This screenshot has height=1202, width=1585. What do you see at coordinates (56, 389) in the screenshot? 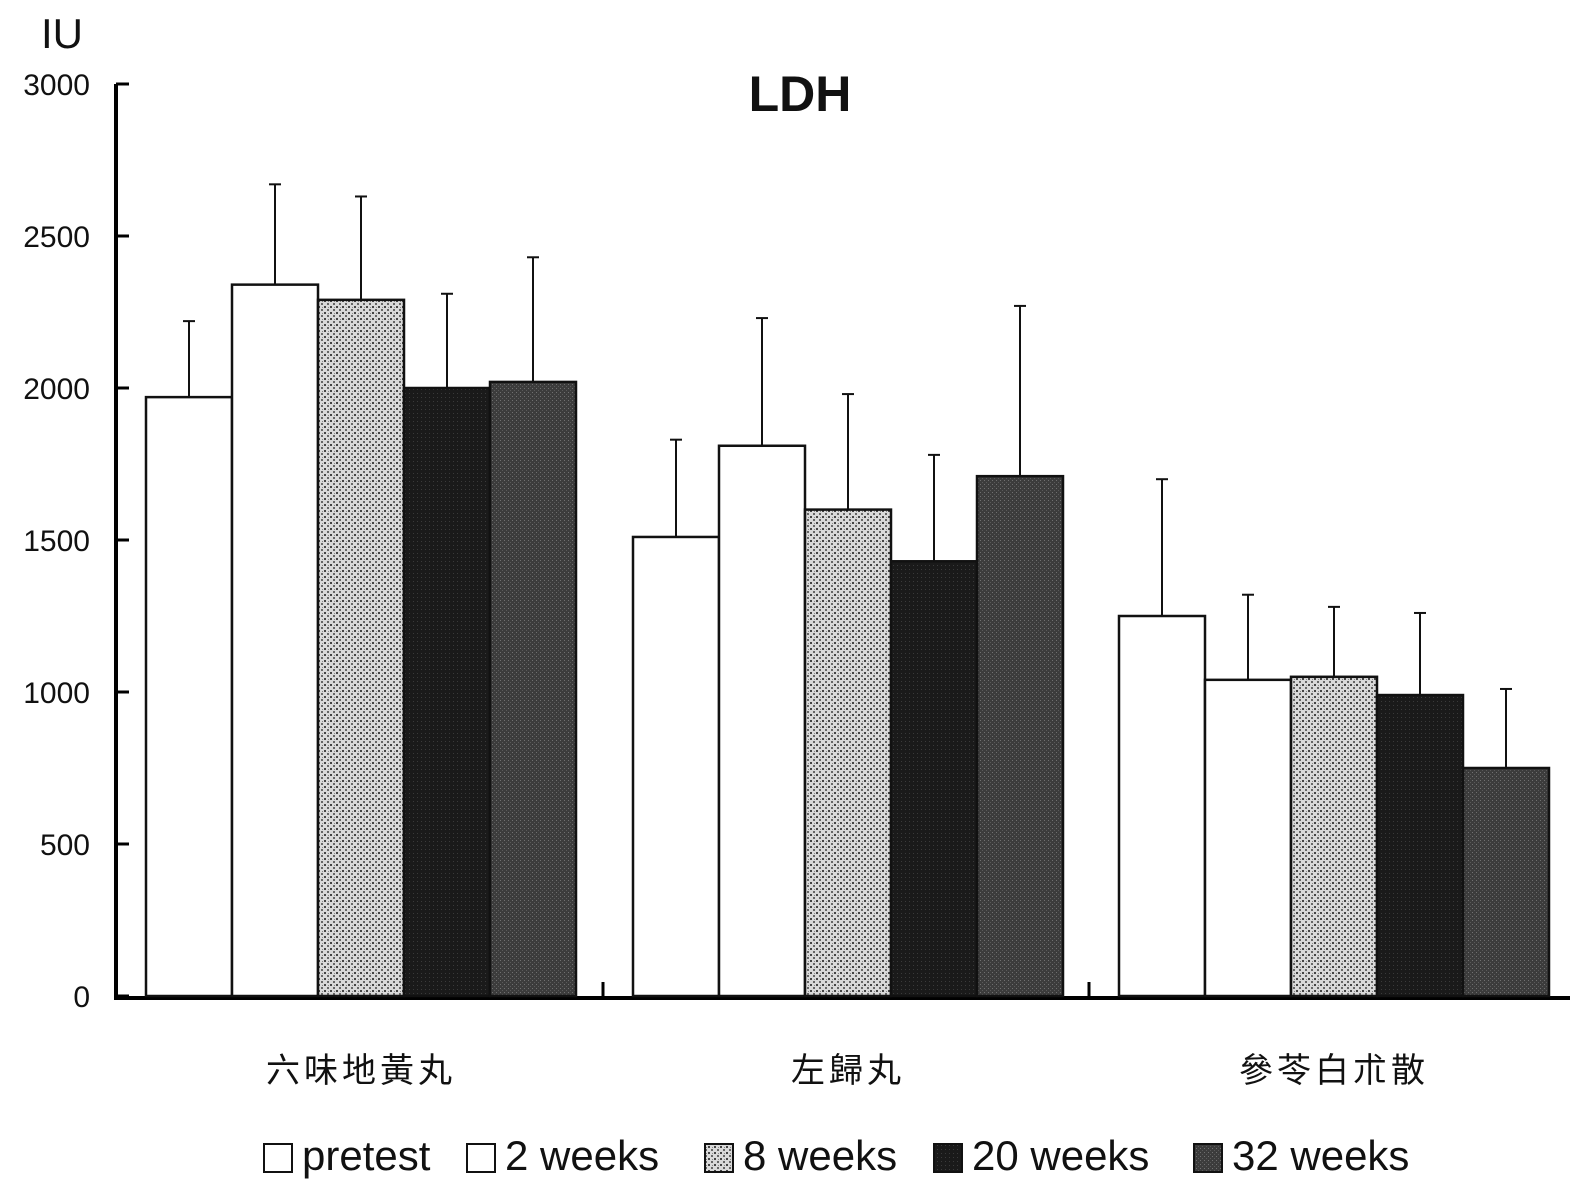
I see `y-tick-label: 2000` at bounding box center [56, 389].